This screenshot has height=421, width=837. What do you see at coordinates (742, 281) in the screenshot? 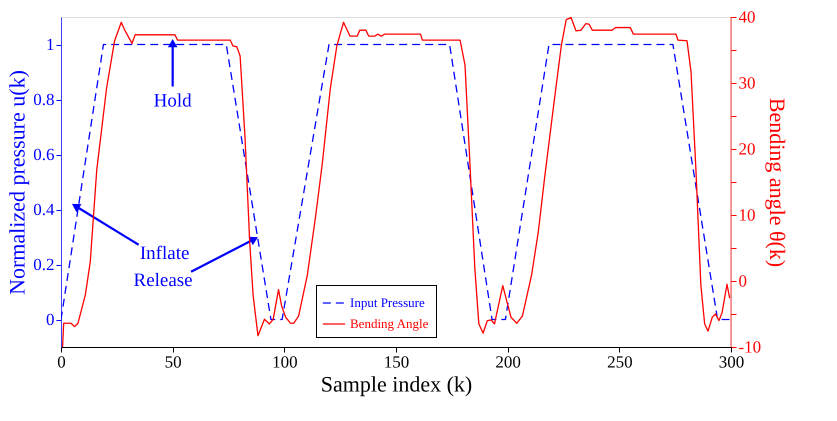
I see `y2-tick-label: 0` at bounding box center [742, 281].